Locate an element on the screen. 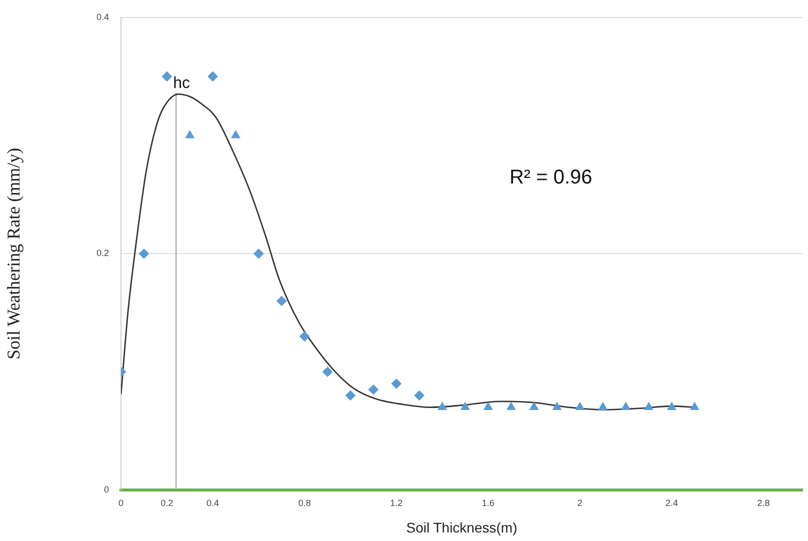  ref-line-label: hc is located at coordinates (181, 83).